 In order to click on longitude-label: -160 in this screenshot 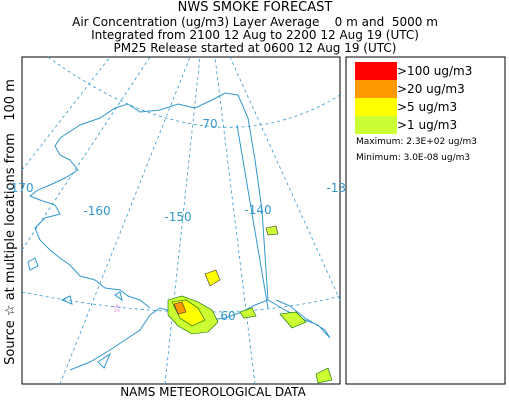, I will do `click(96, 211)`.